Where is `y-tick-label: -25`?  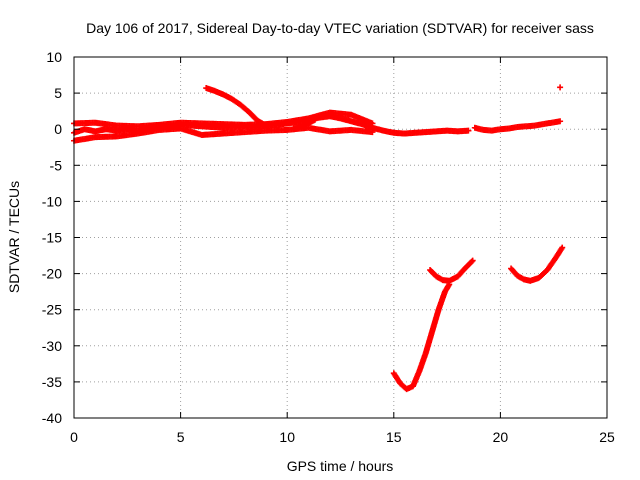 y-tick-label: -25 is located at coordinates (52, 310).